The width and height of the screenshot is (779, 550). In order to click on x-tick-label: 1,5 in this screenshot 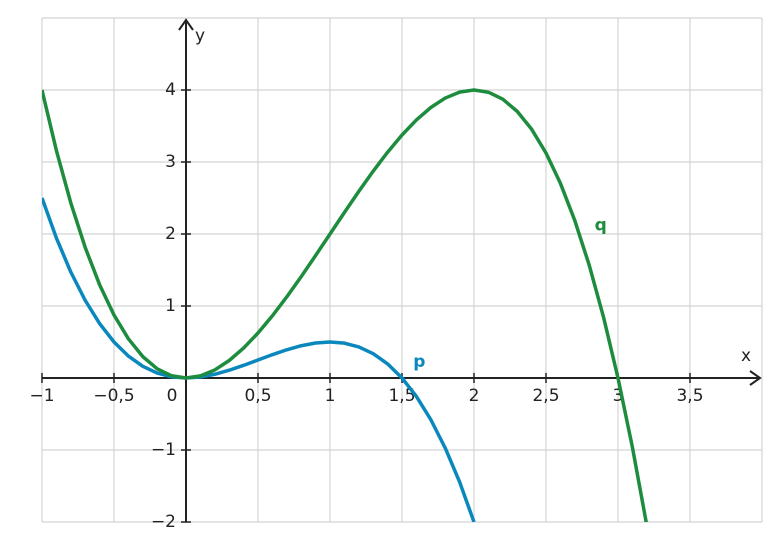, I will do `click(401, 396)`.